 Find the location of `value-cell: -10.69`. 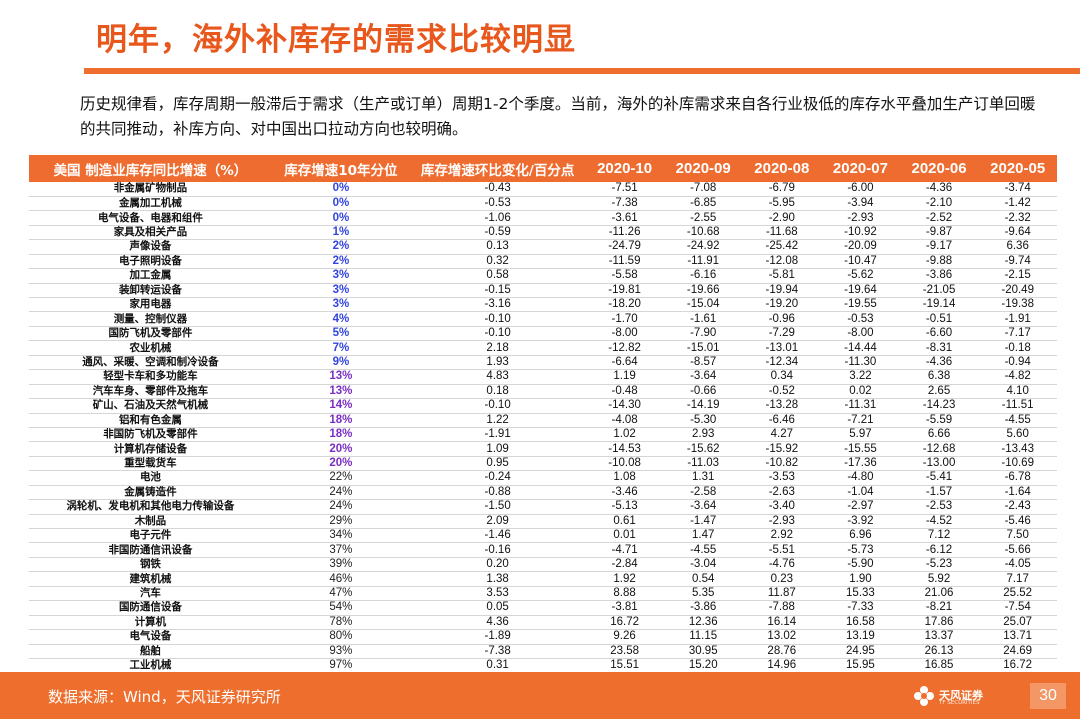

value-cell: -10.69 is located at coordinates (1017, 464).